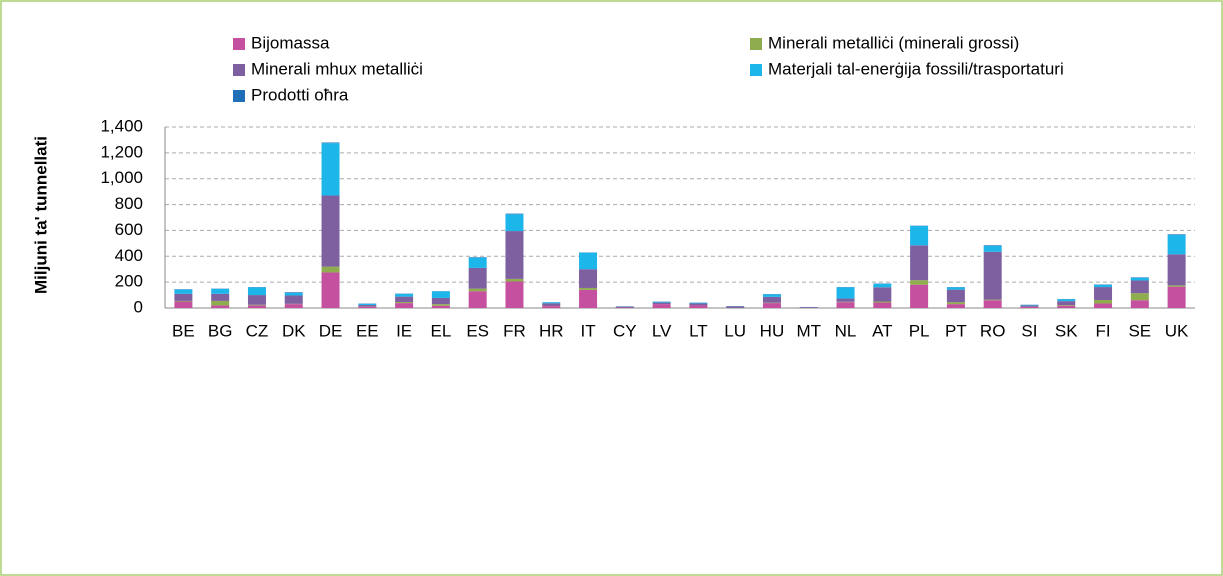 This screenshot has width=1223, height=576. Describe the element at coordinates (257, 330) in the screenshot. I see `x-tick-label: CZ` at that location.